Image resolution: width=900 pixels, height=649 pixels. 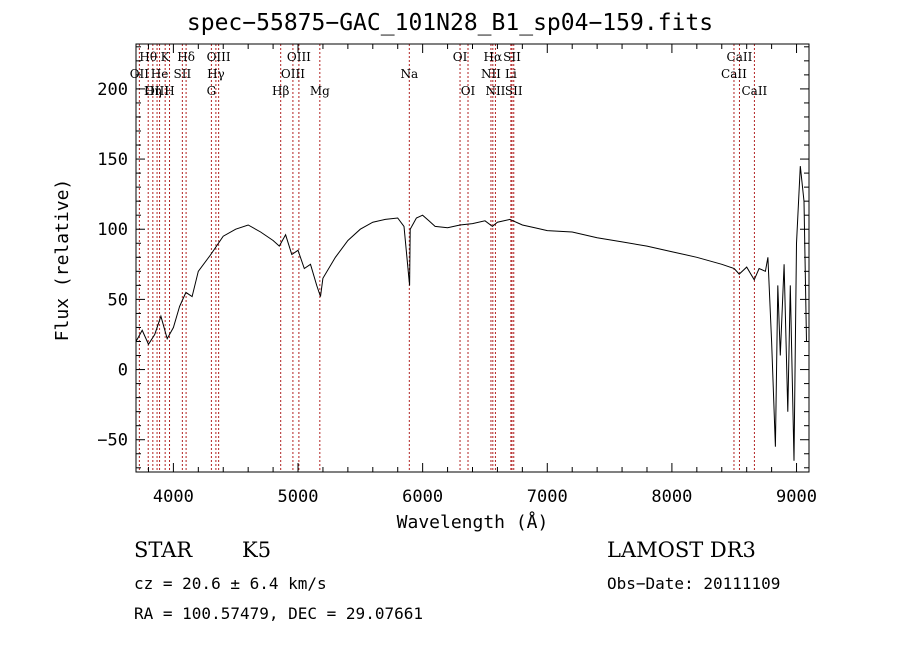 I want to click on chart-title: spec−55875−GAC_101N28_B1_sp04−159.fits, so click(x=450, y=23).